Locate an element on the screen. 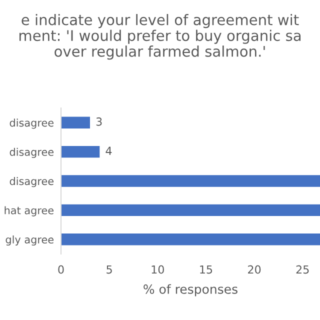 The width and height of the screenshot is (320, 320). x-tick-label: 10 is located at coordinates (158, 269).